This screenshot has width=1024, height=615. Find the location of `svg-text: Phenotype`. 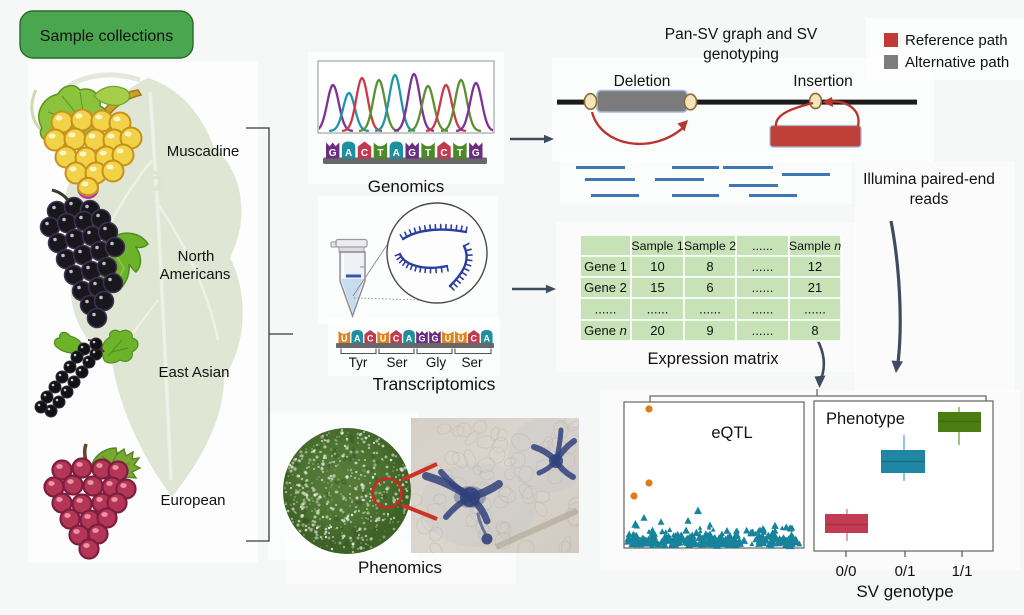

svg-text: Phenotype is located at coordinates (865, 419).